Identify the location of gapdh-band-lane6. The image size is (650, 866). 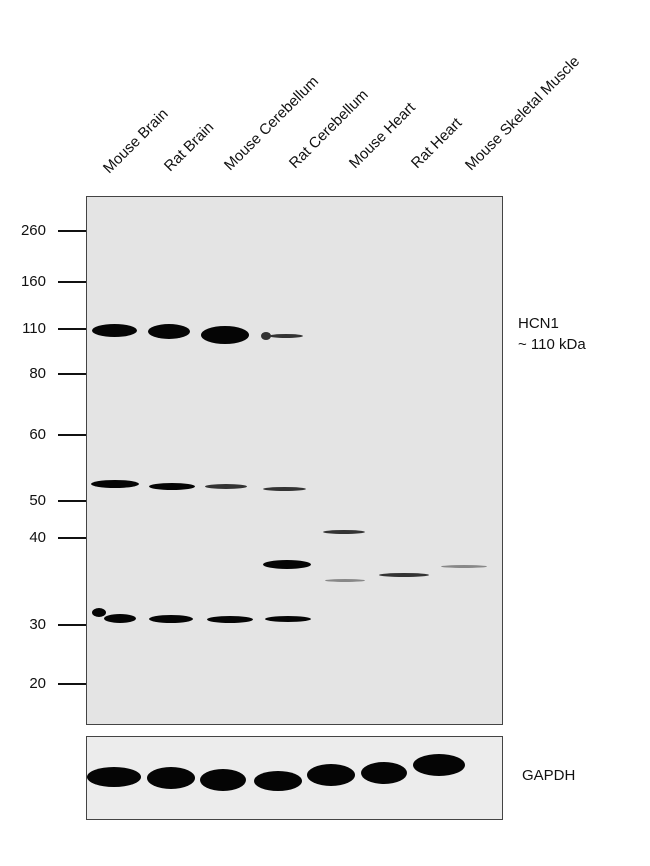
(384, 773).